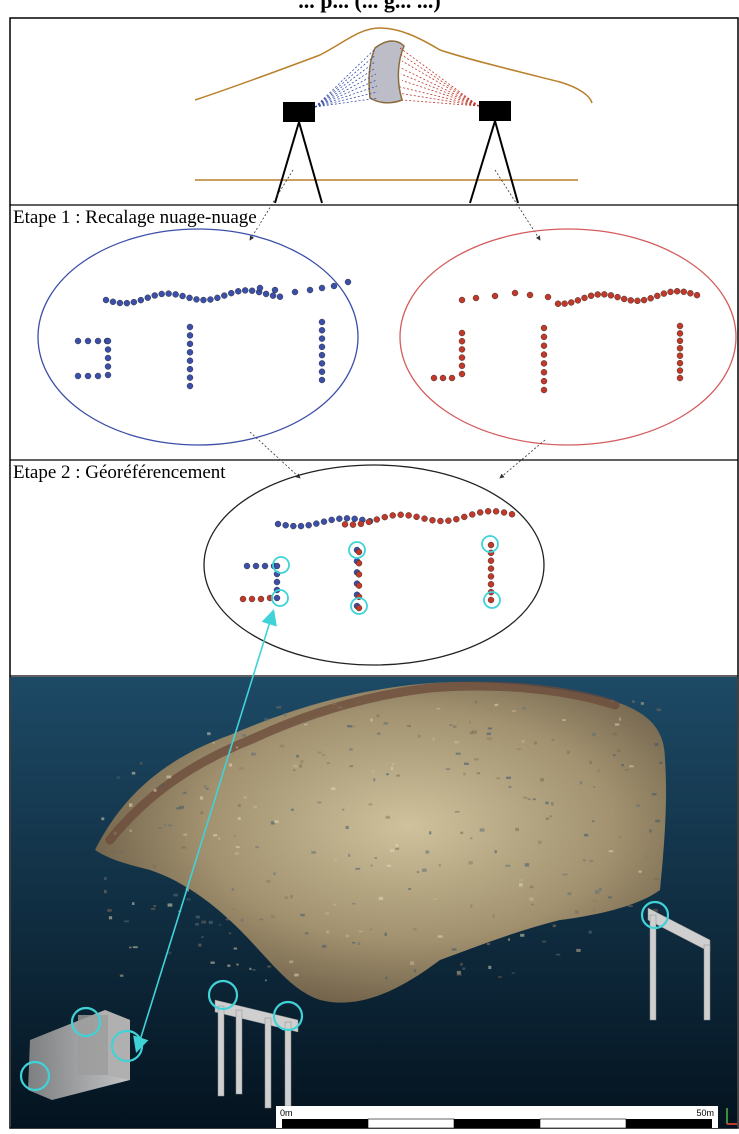  What do you see at coordinates (731, 1116) in the screenshot?
I see `axis-gizmo-icon` at bounding box center [731, 1116].